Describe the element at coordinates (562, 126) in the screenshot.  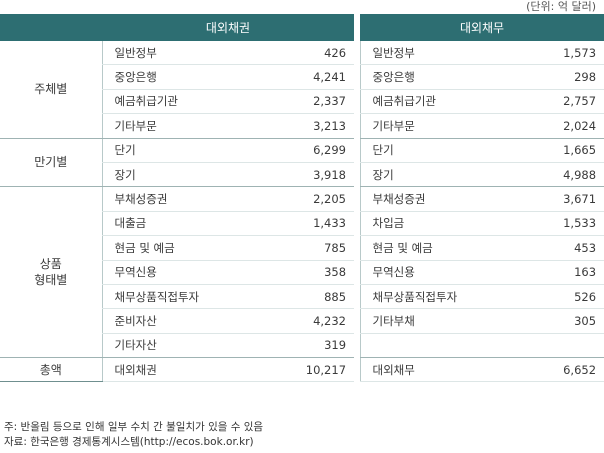
I see `liability-value: 2,024` at that location.